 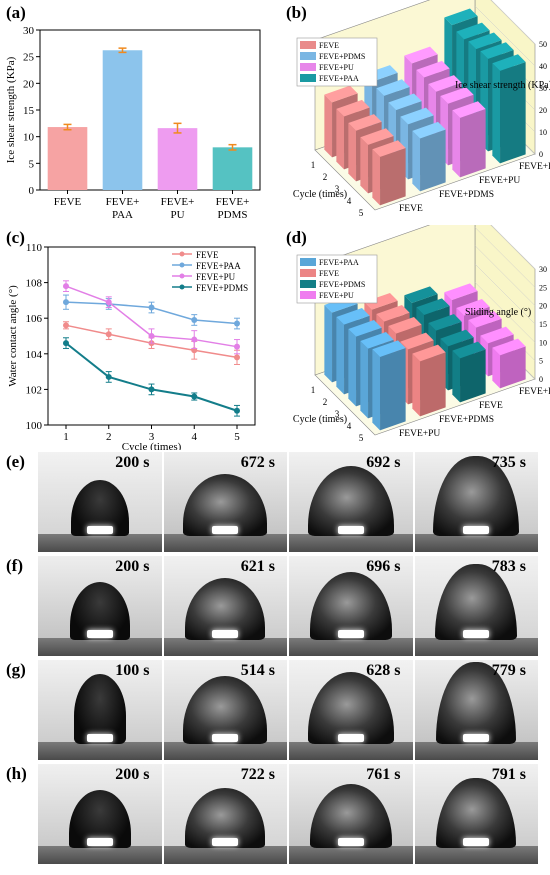 What do you see at coordinates (216, 277) in the screenshot?
I see `legend-item: FEVE+PU` at bounding box center [216, 277].